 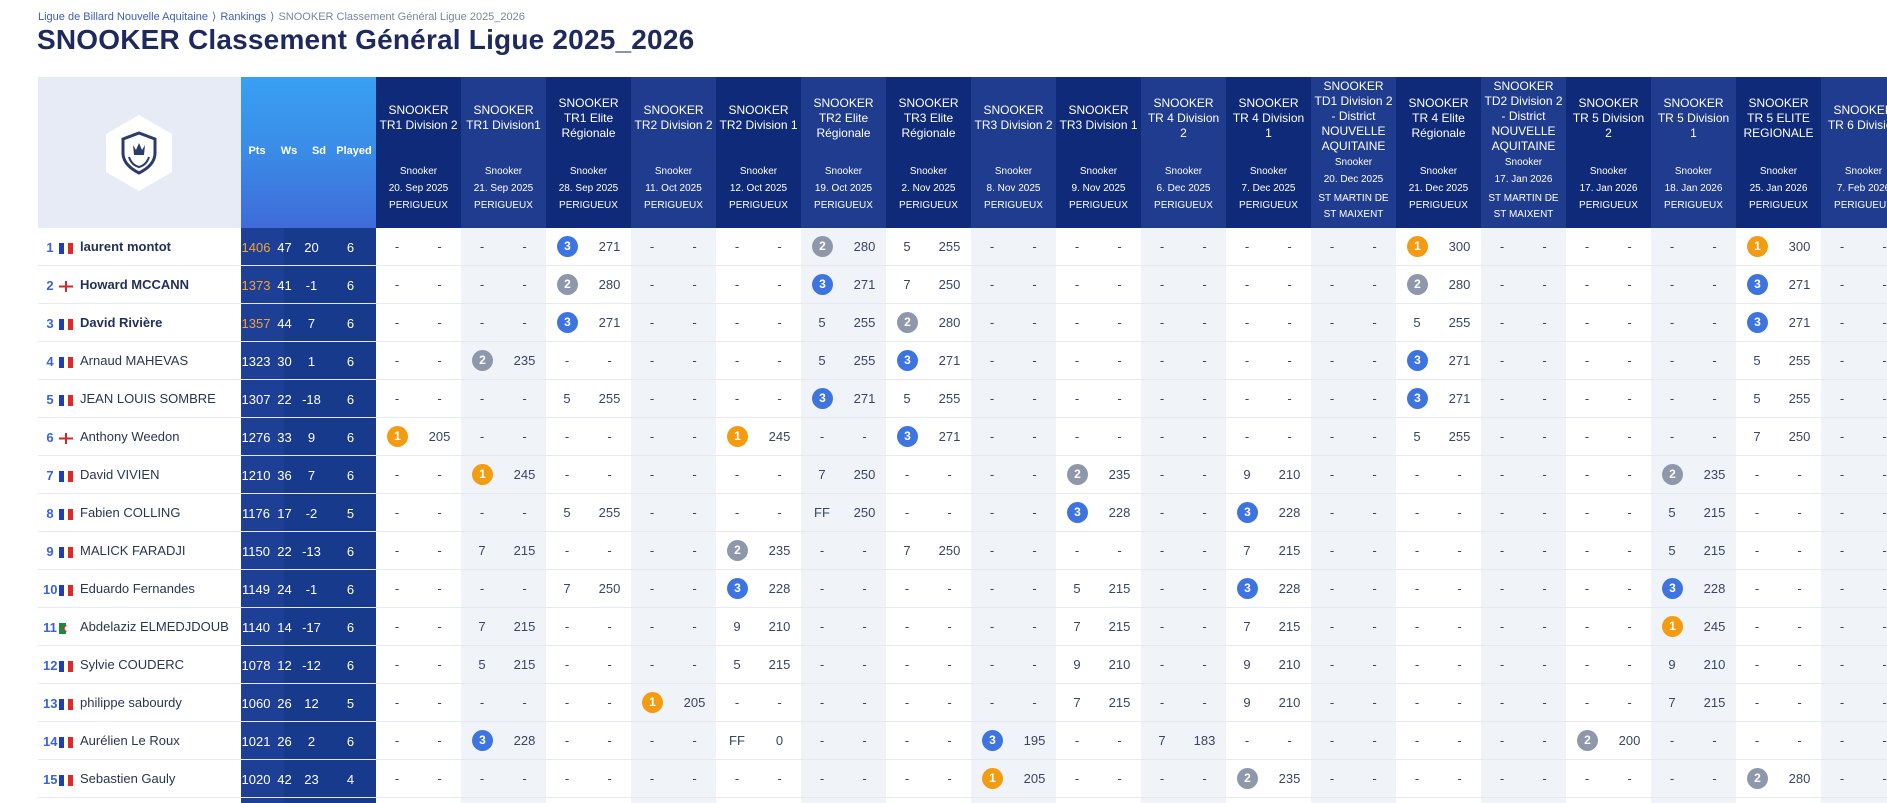 I want to click on breadcrumb-link-league: Ligue de Billard Nouvelle Aquitaine, so click(x=123, y=17).